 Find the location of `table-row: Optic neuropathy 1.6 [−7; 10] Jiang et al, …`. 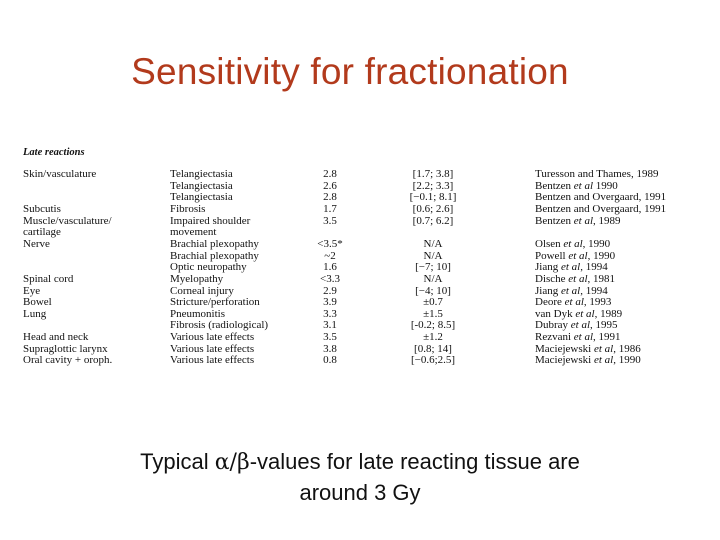

table-row: Optic neuropathy 1.6 [−7; 10] Jiang et al, … is located at coordinates (365, 267).